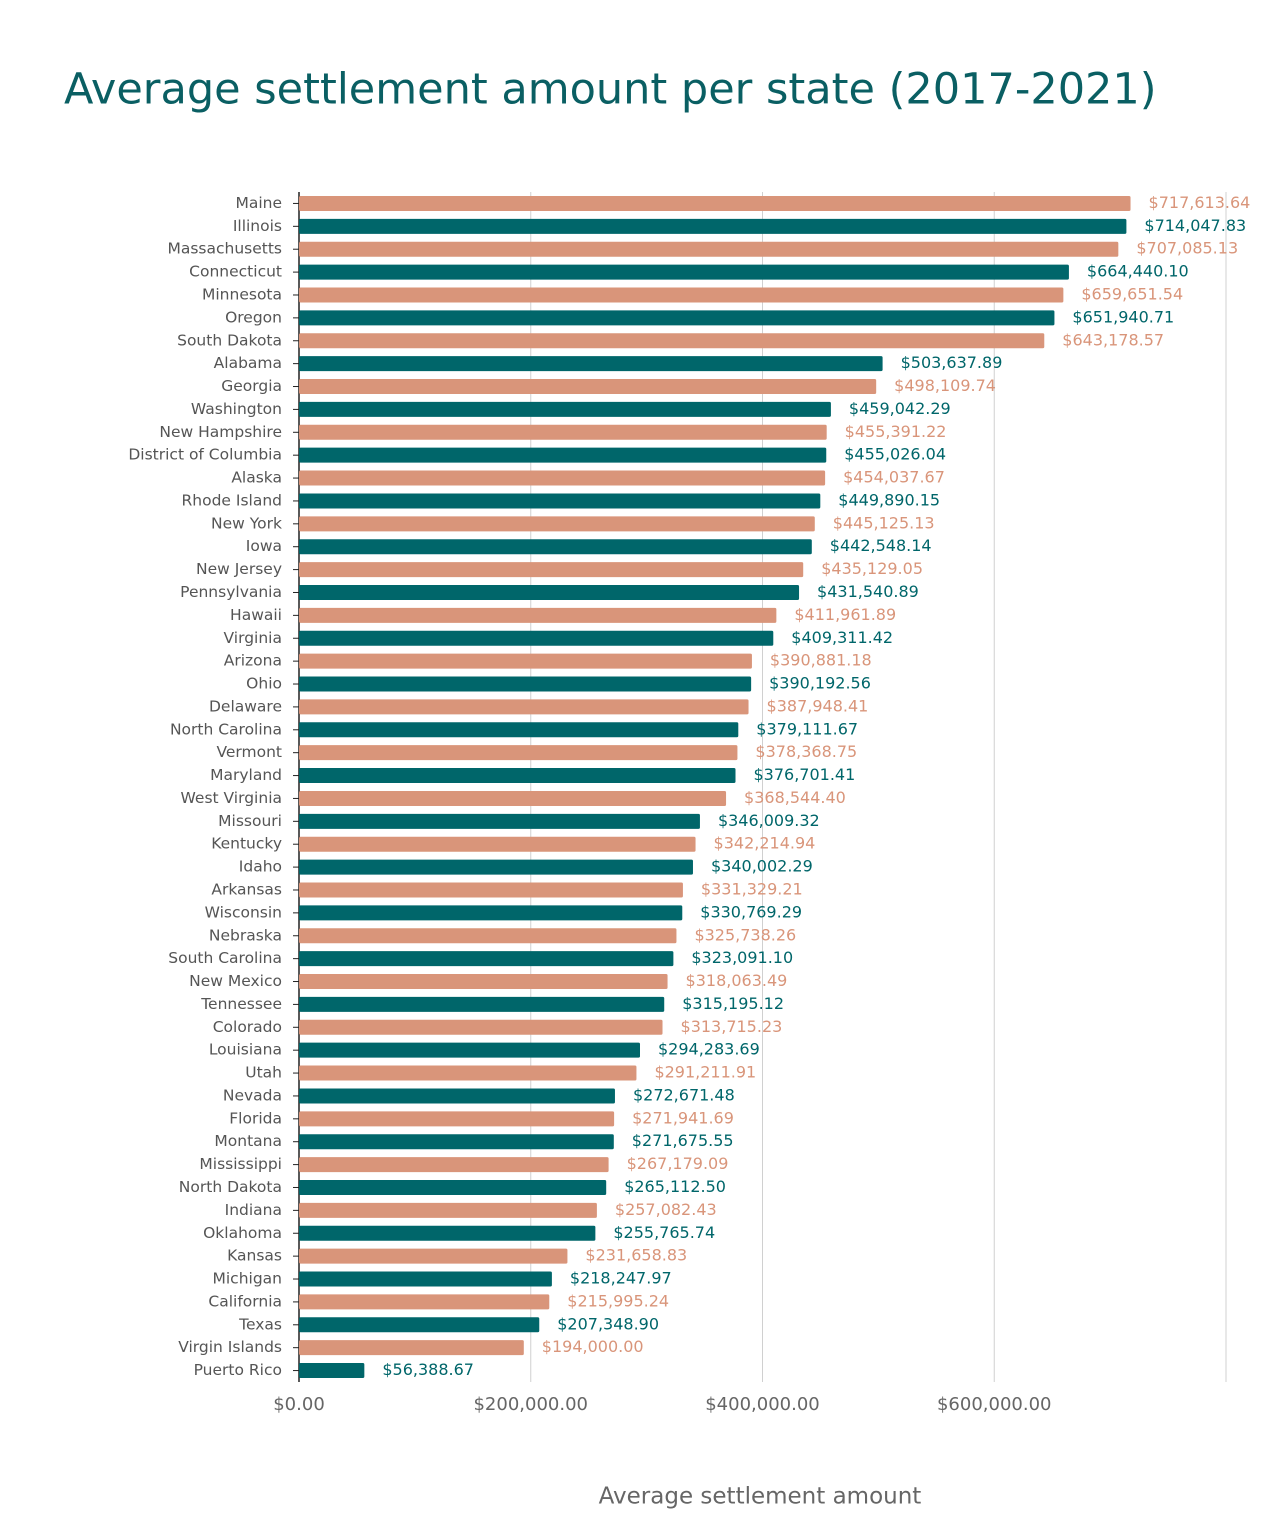 The width and height of the screenshot is (1266, 1536). What do you see at coordinates (253, 661) in the screenshot?
I see `y-tick-label: Arizona` at bounding box center [253, 661].